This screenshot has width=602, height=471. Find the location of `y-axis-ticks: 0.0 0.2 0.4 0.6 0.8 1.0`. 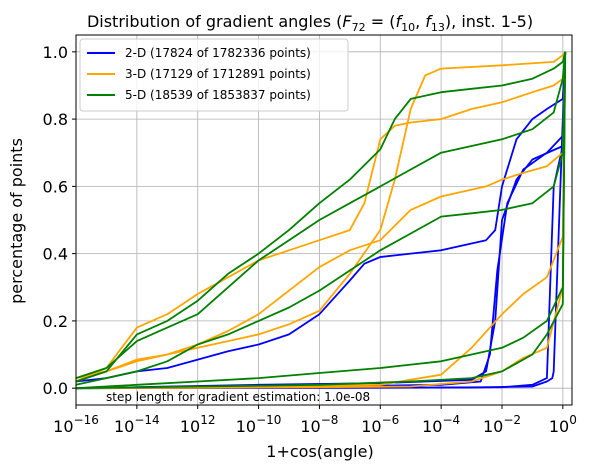

y-axis-ticks: 0.0 0.2 0.4 0.6 0.8 1.0 is located at coordinates (59, 220).